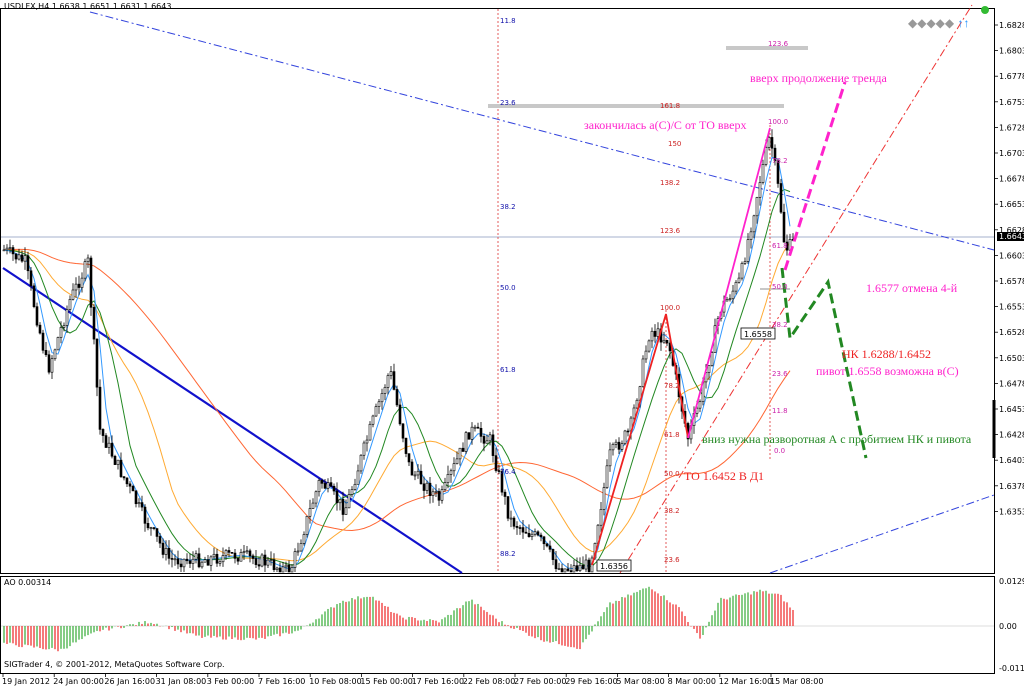  What do you see at coordinates (489, 681) in the screenshot?
I see `x-tick-label: 22 Feb 08:00` at bounding box center [489, 681].